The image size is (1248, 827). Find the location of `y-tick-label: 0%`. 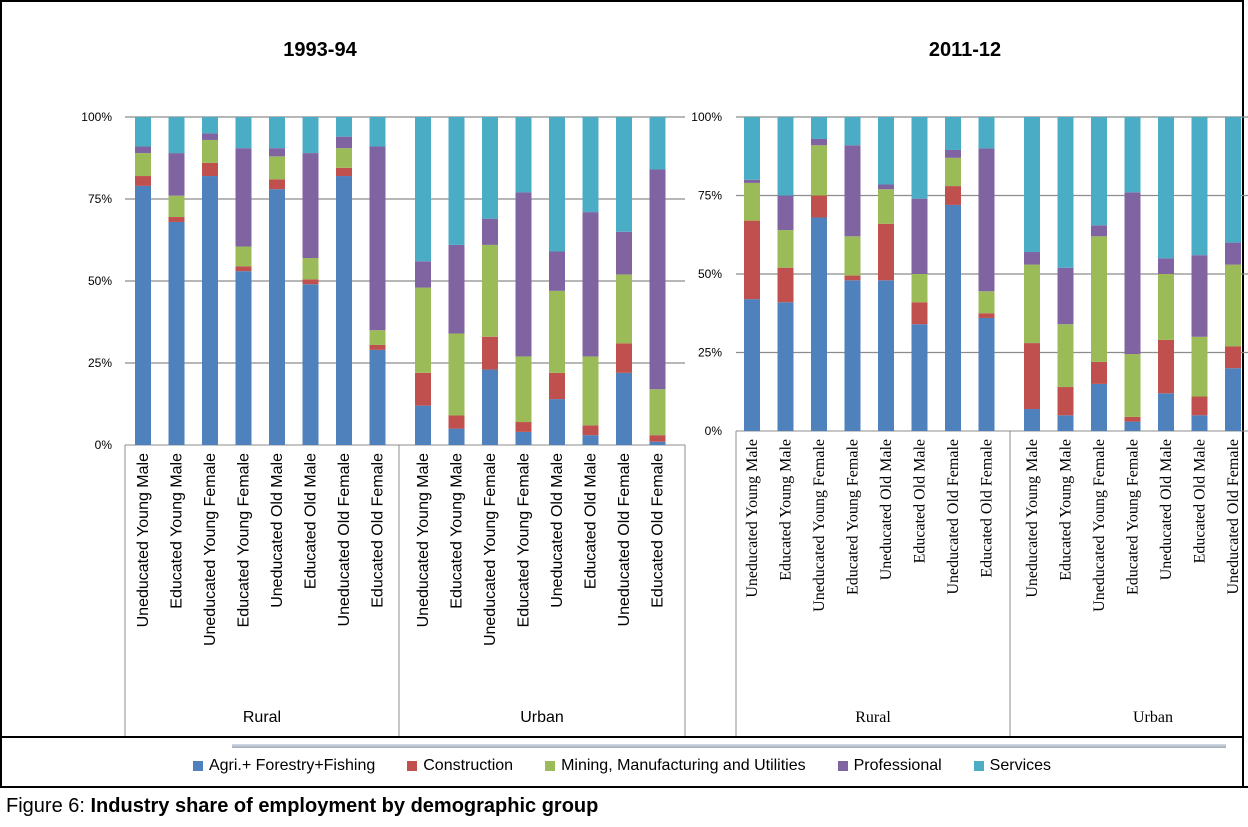

y-tick-label: 0% is located at coordinates (714, 431).